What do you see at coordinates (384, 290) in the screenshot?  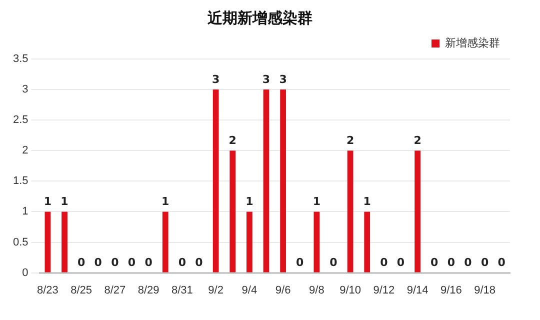 I see `x-tick-label: 9/12` at bounding box center [384, 290].